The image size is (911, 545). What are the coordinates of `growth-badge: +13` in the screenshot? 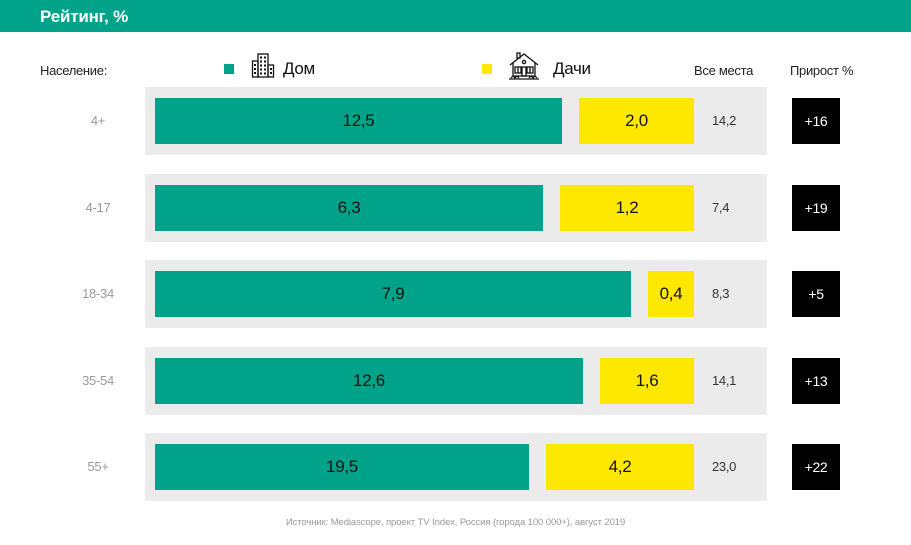 It's located at (816, 381).